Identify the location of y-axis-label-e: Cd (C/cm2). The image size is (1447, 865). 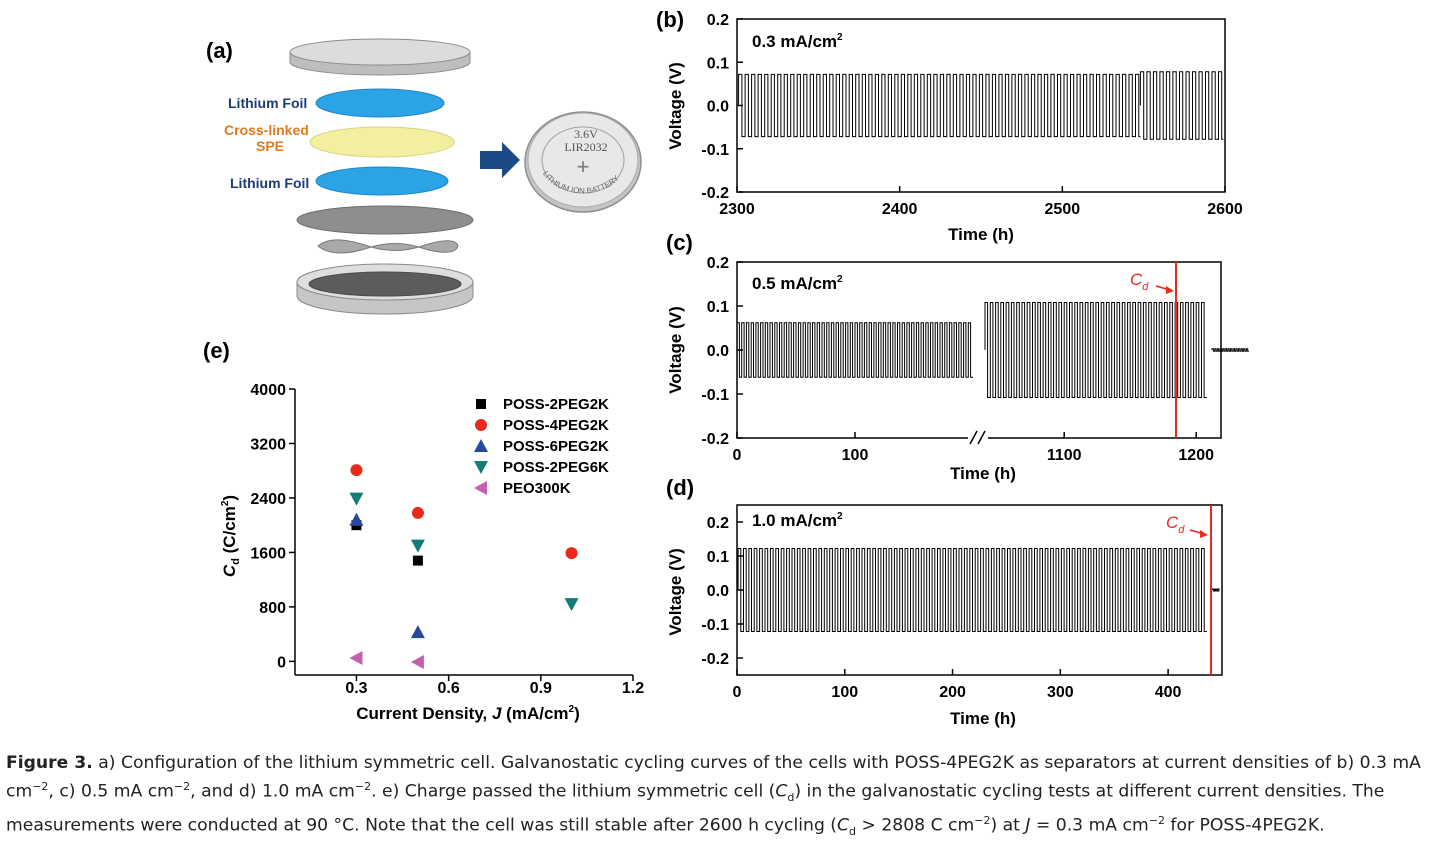
(231, 536).